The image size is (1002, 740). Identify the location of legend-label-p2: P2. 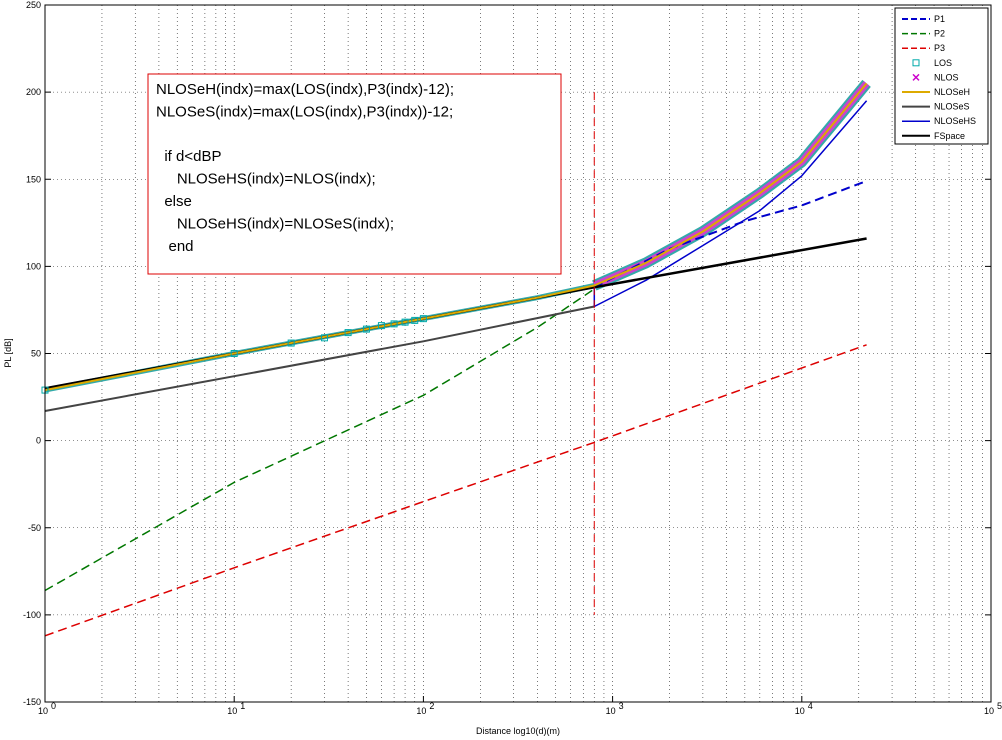
(939, 34).